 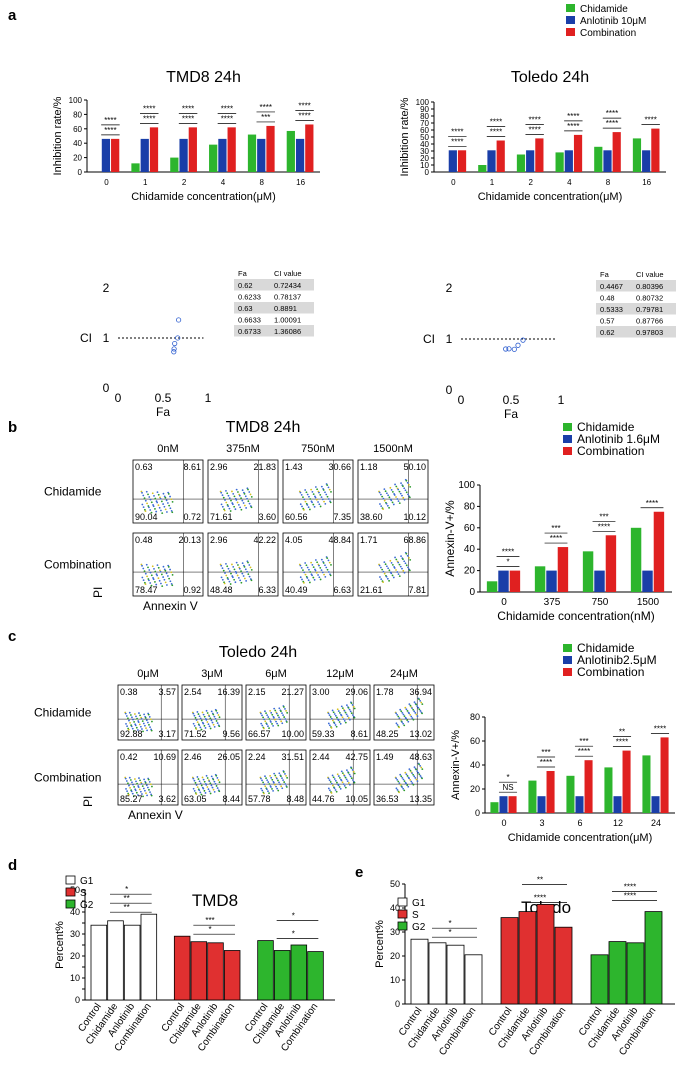 I want to click on ci-table-cell: 0.87766, so click(x=649, y=321).